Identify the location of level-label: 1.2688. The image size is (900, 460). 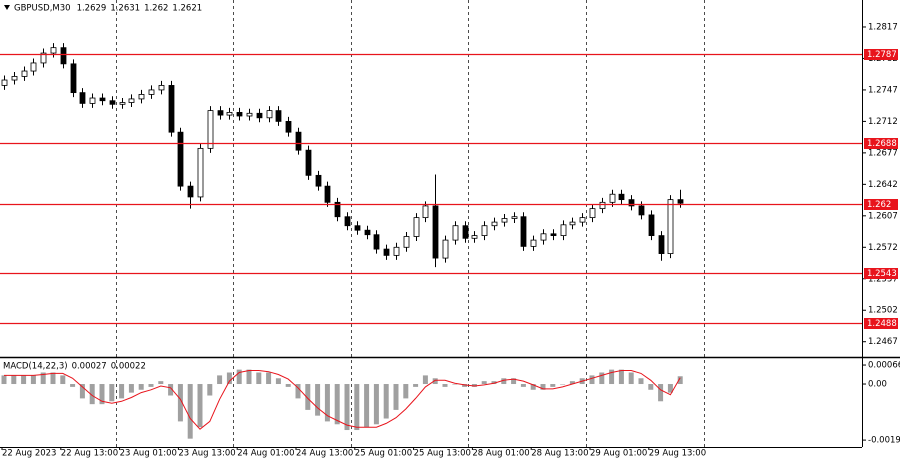
(882, 144).